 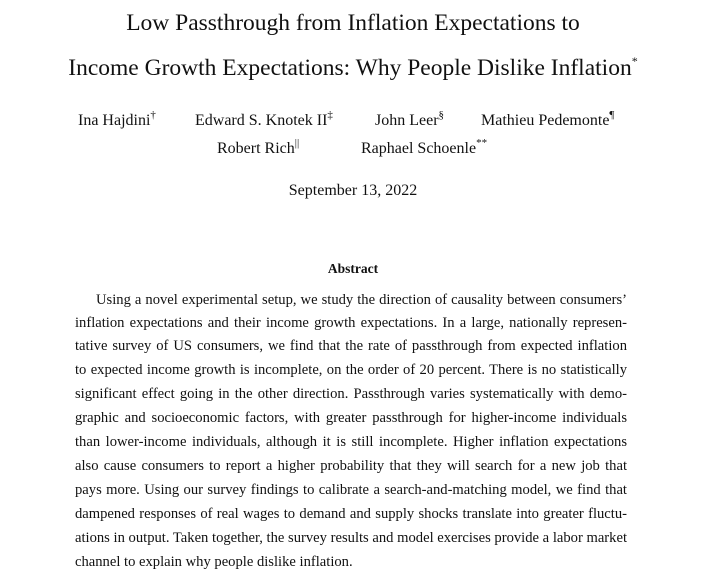 I want to click on author-john-leer: John Leer§, so click(x=410, y=119).